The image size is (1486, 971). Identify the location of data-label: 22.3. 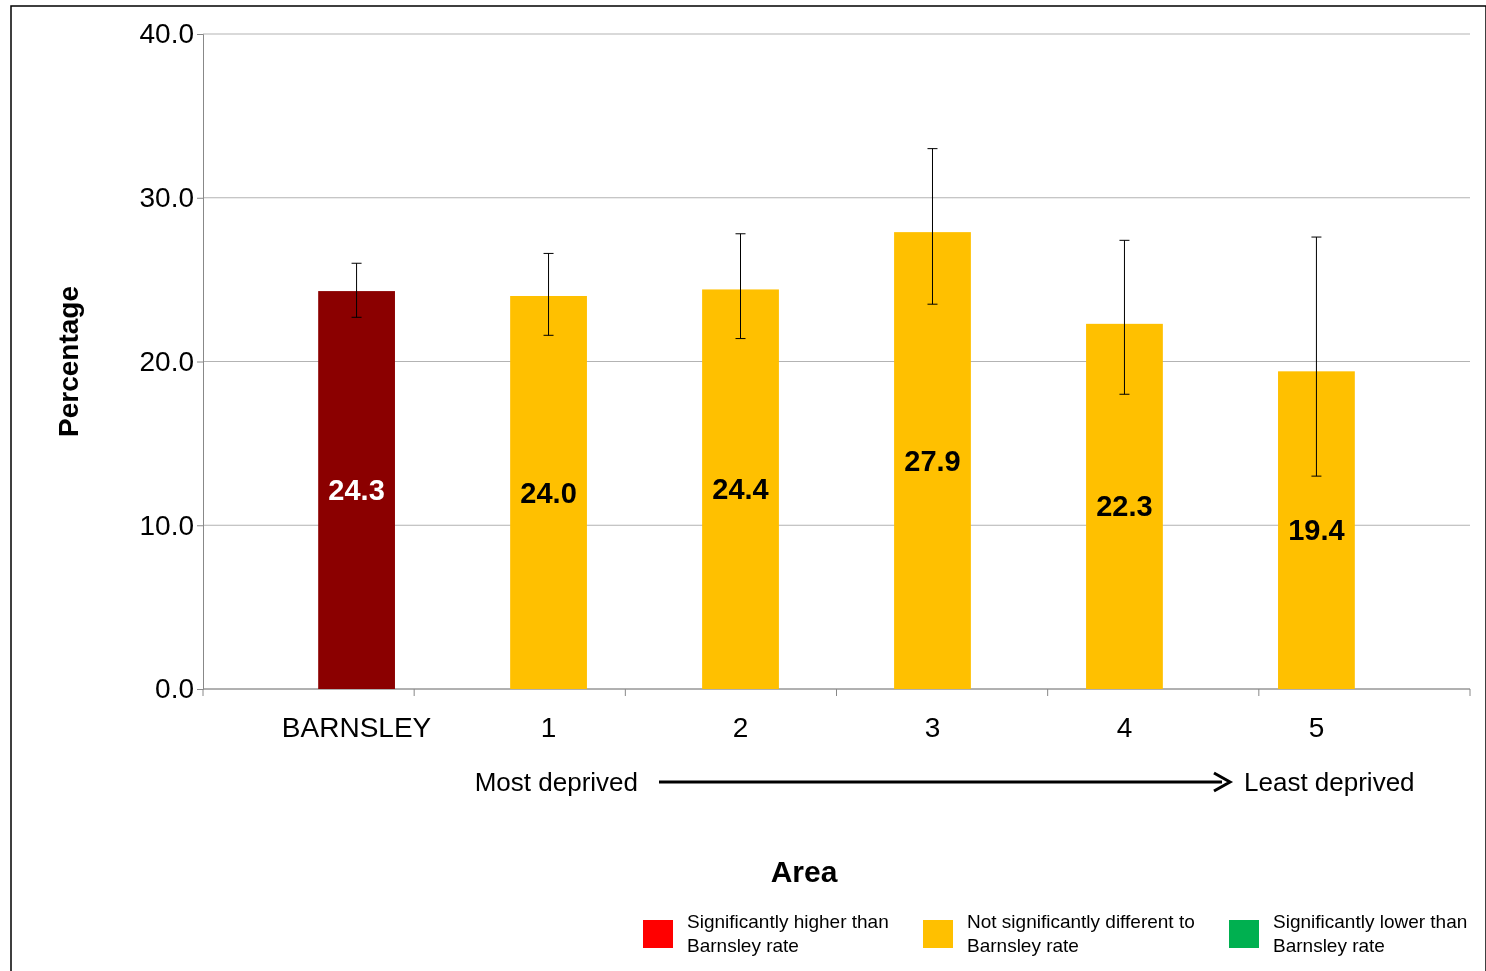
(1124, 506).